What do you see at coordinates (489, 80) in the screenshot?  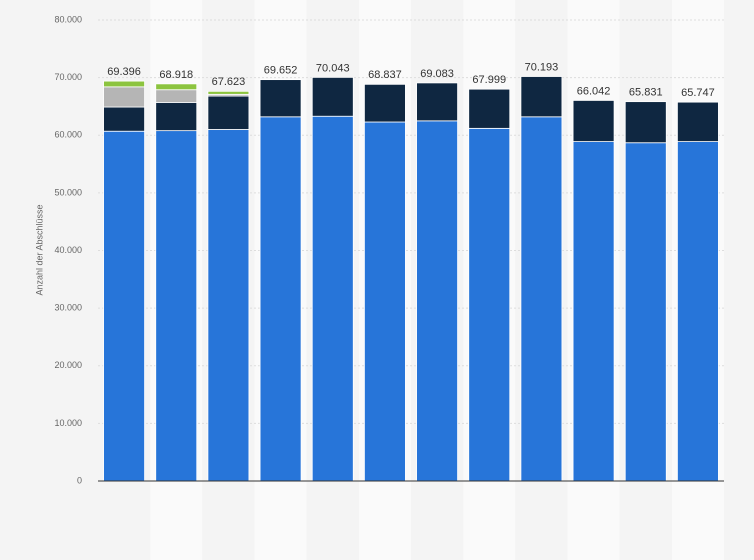 I see `total-label: 67.999` at bounding box center [489, 80].